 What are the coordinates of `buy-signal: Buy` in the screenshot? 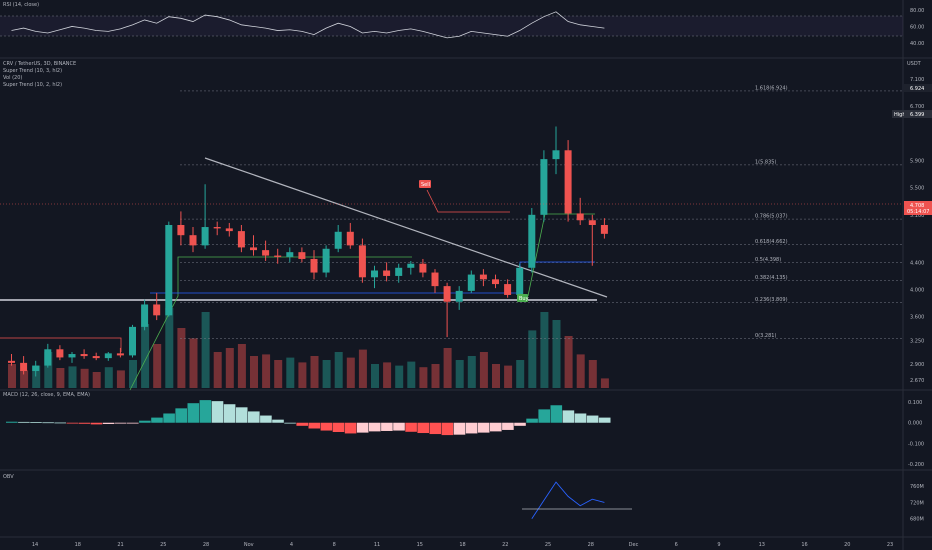 It's located at (523, 298).